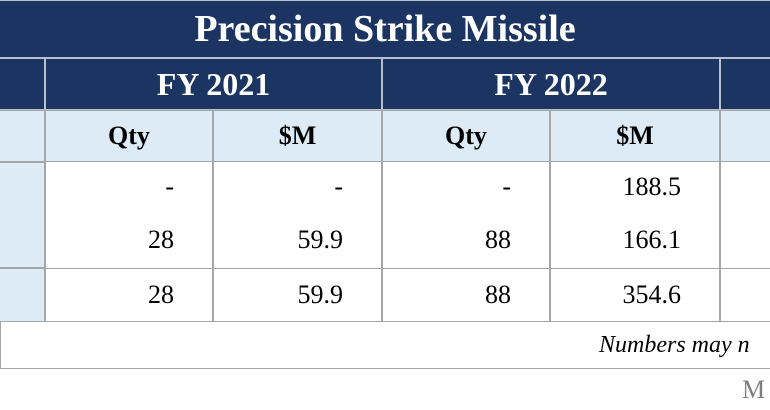 The width and height of the screenshot is (770, 410). I want to click on year-header: FY 2021, so click(213, 84).